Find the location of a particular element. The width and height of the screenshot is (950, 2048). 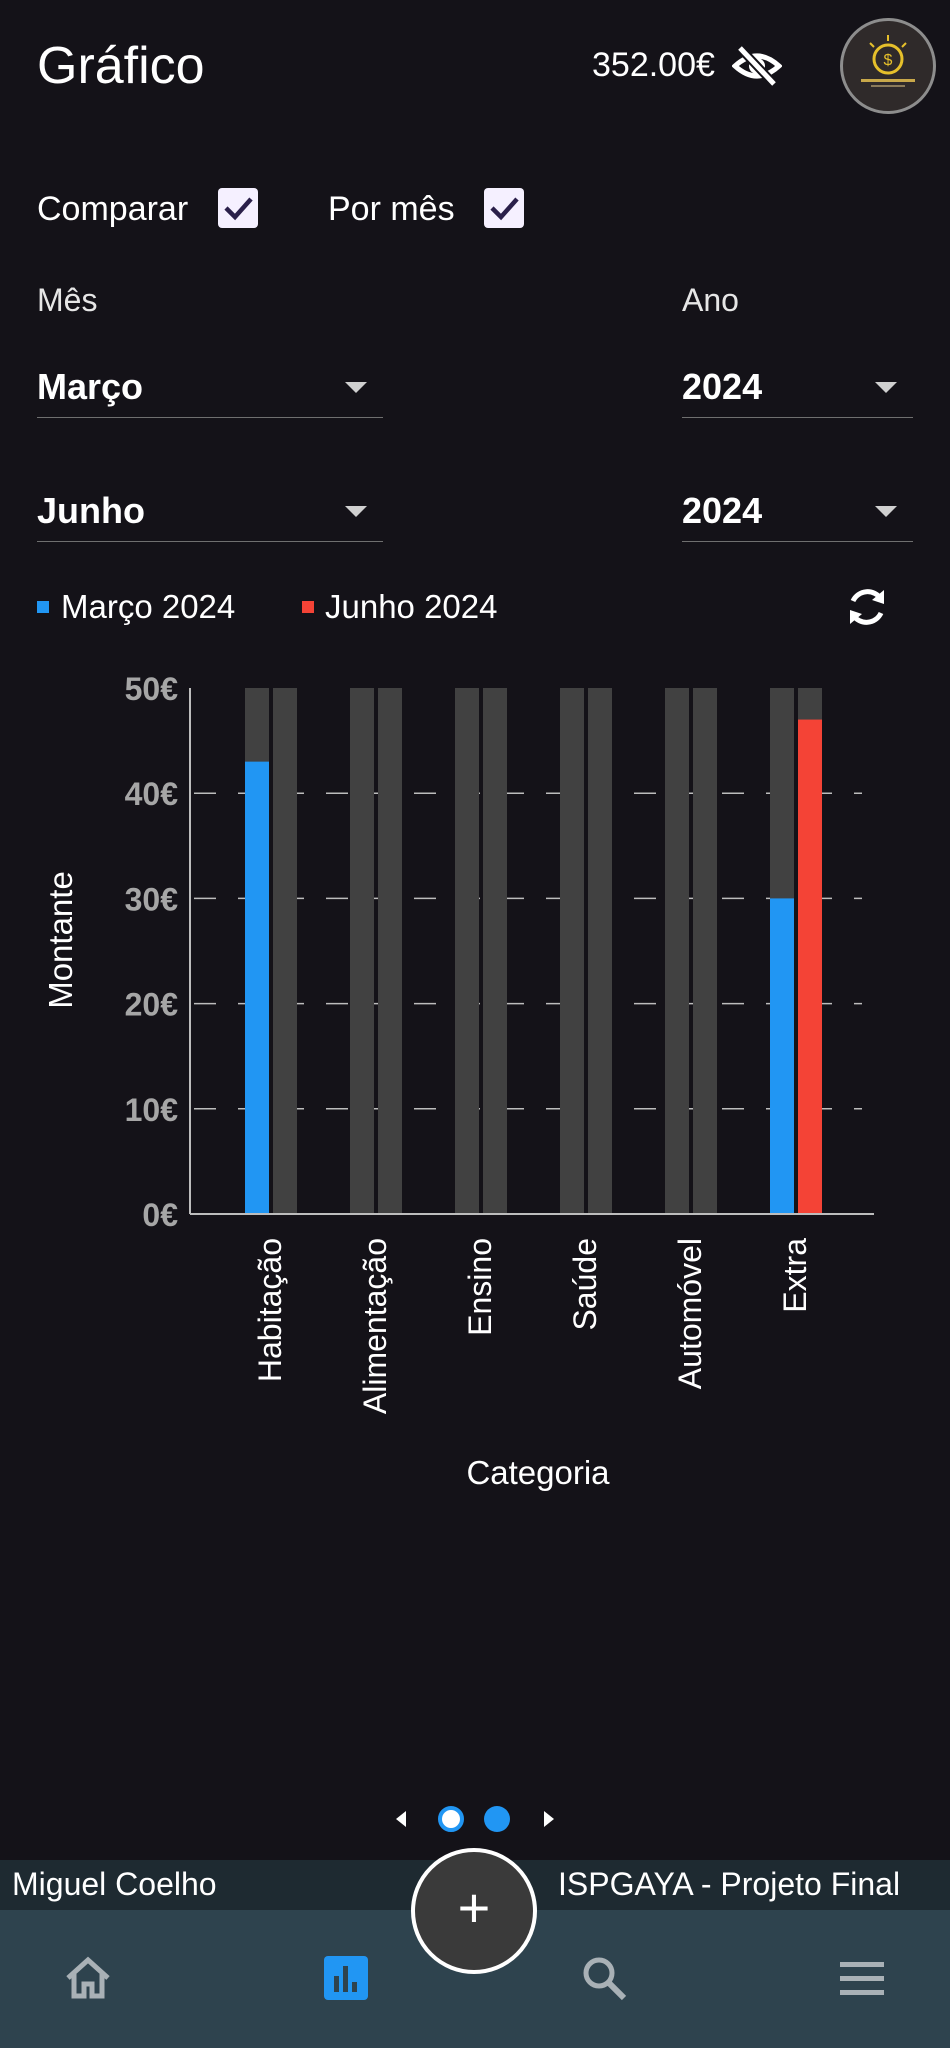

y-tick-label: 20€ is located at coordinates (152, 1005).